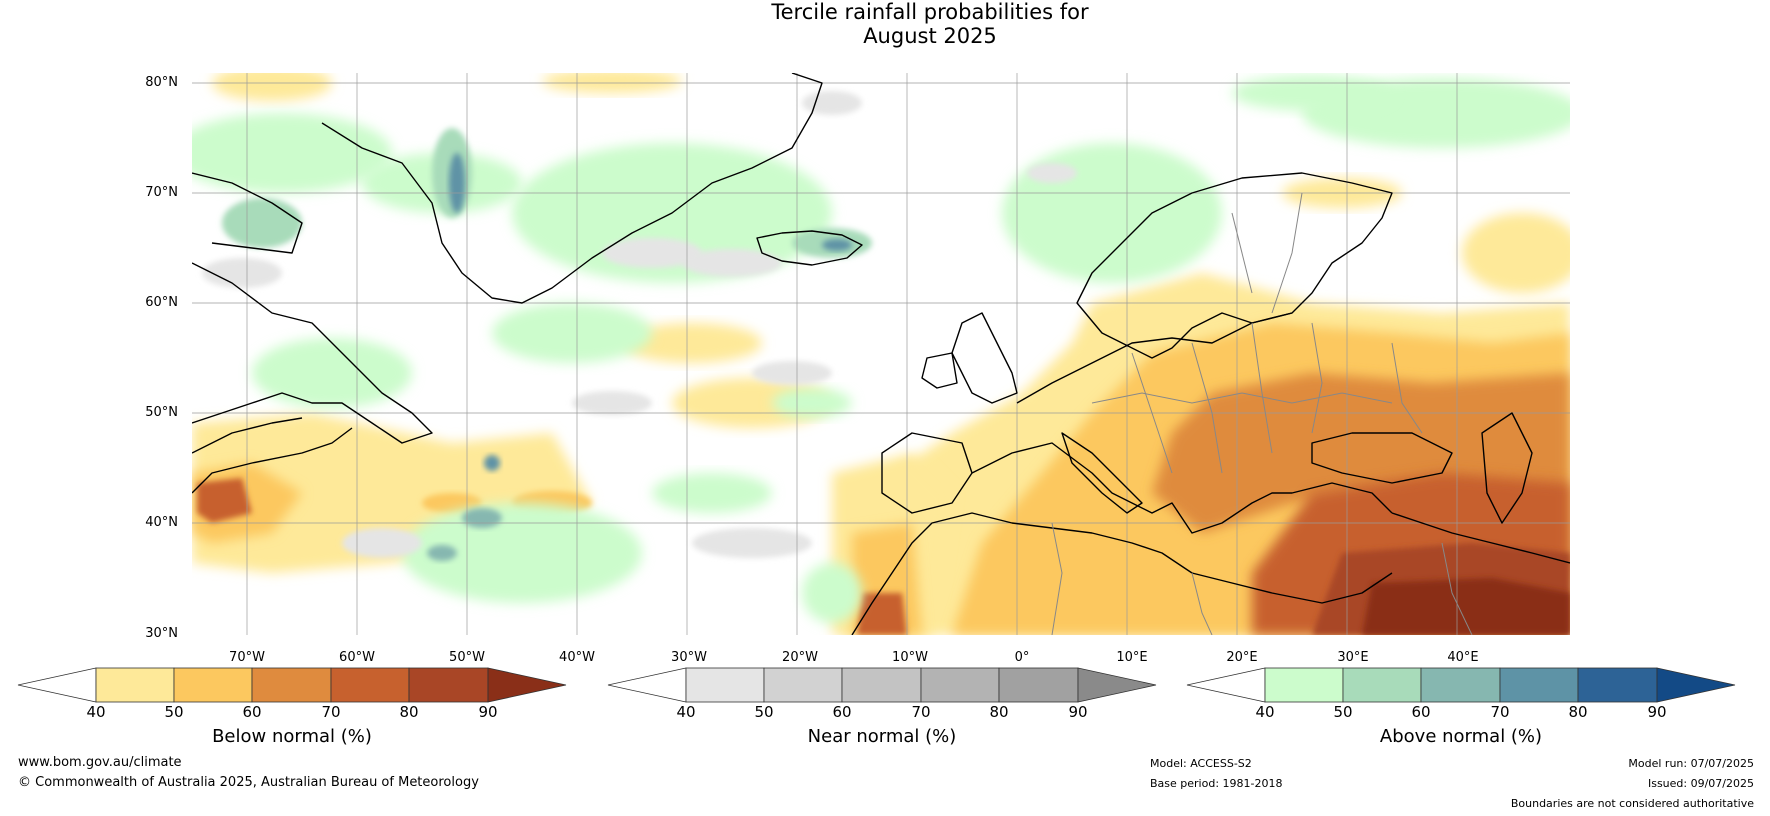  Describe the element at coordinates (357, 657) in the screenshot. I see `lon-label-60w: 60°W` at that location.